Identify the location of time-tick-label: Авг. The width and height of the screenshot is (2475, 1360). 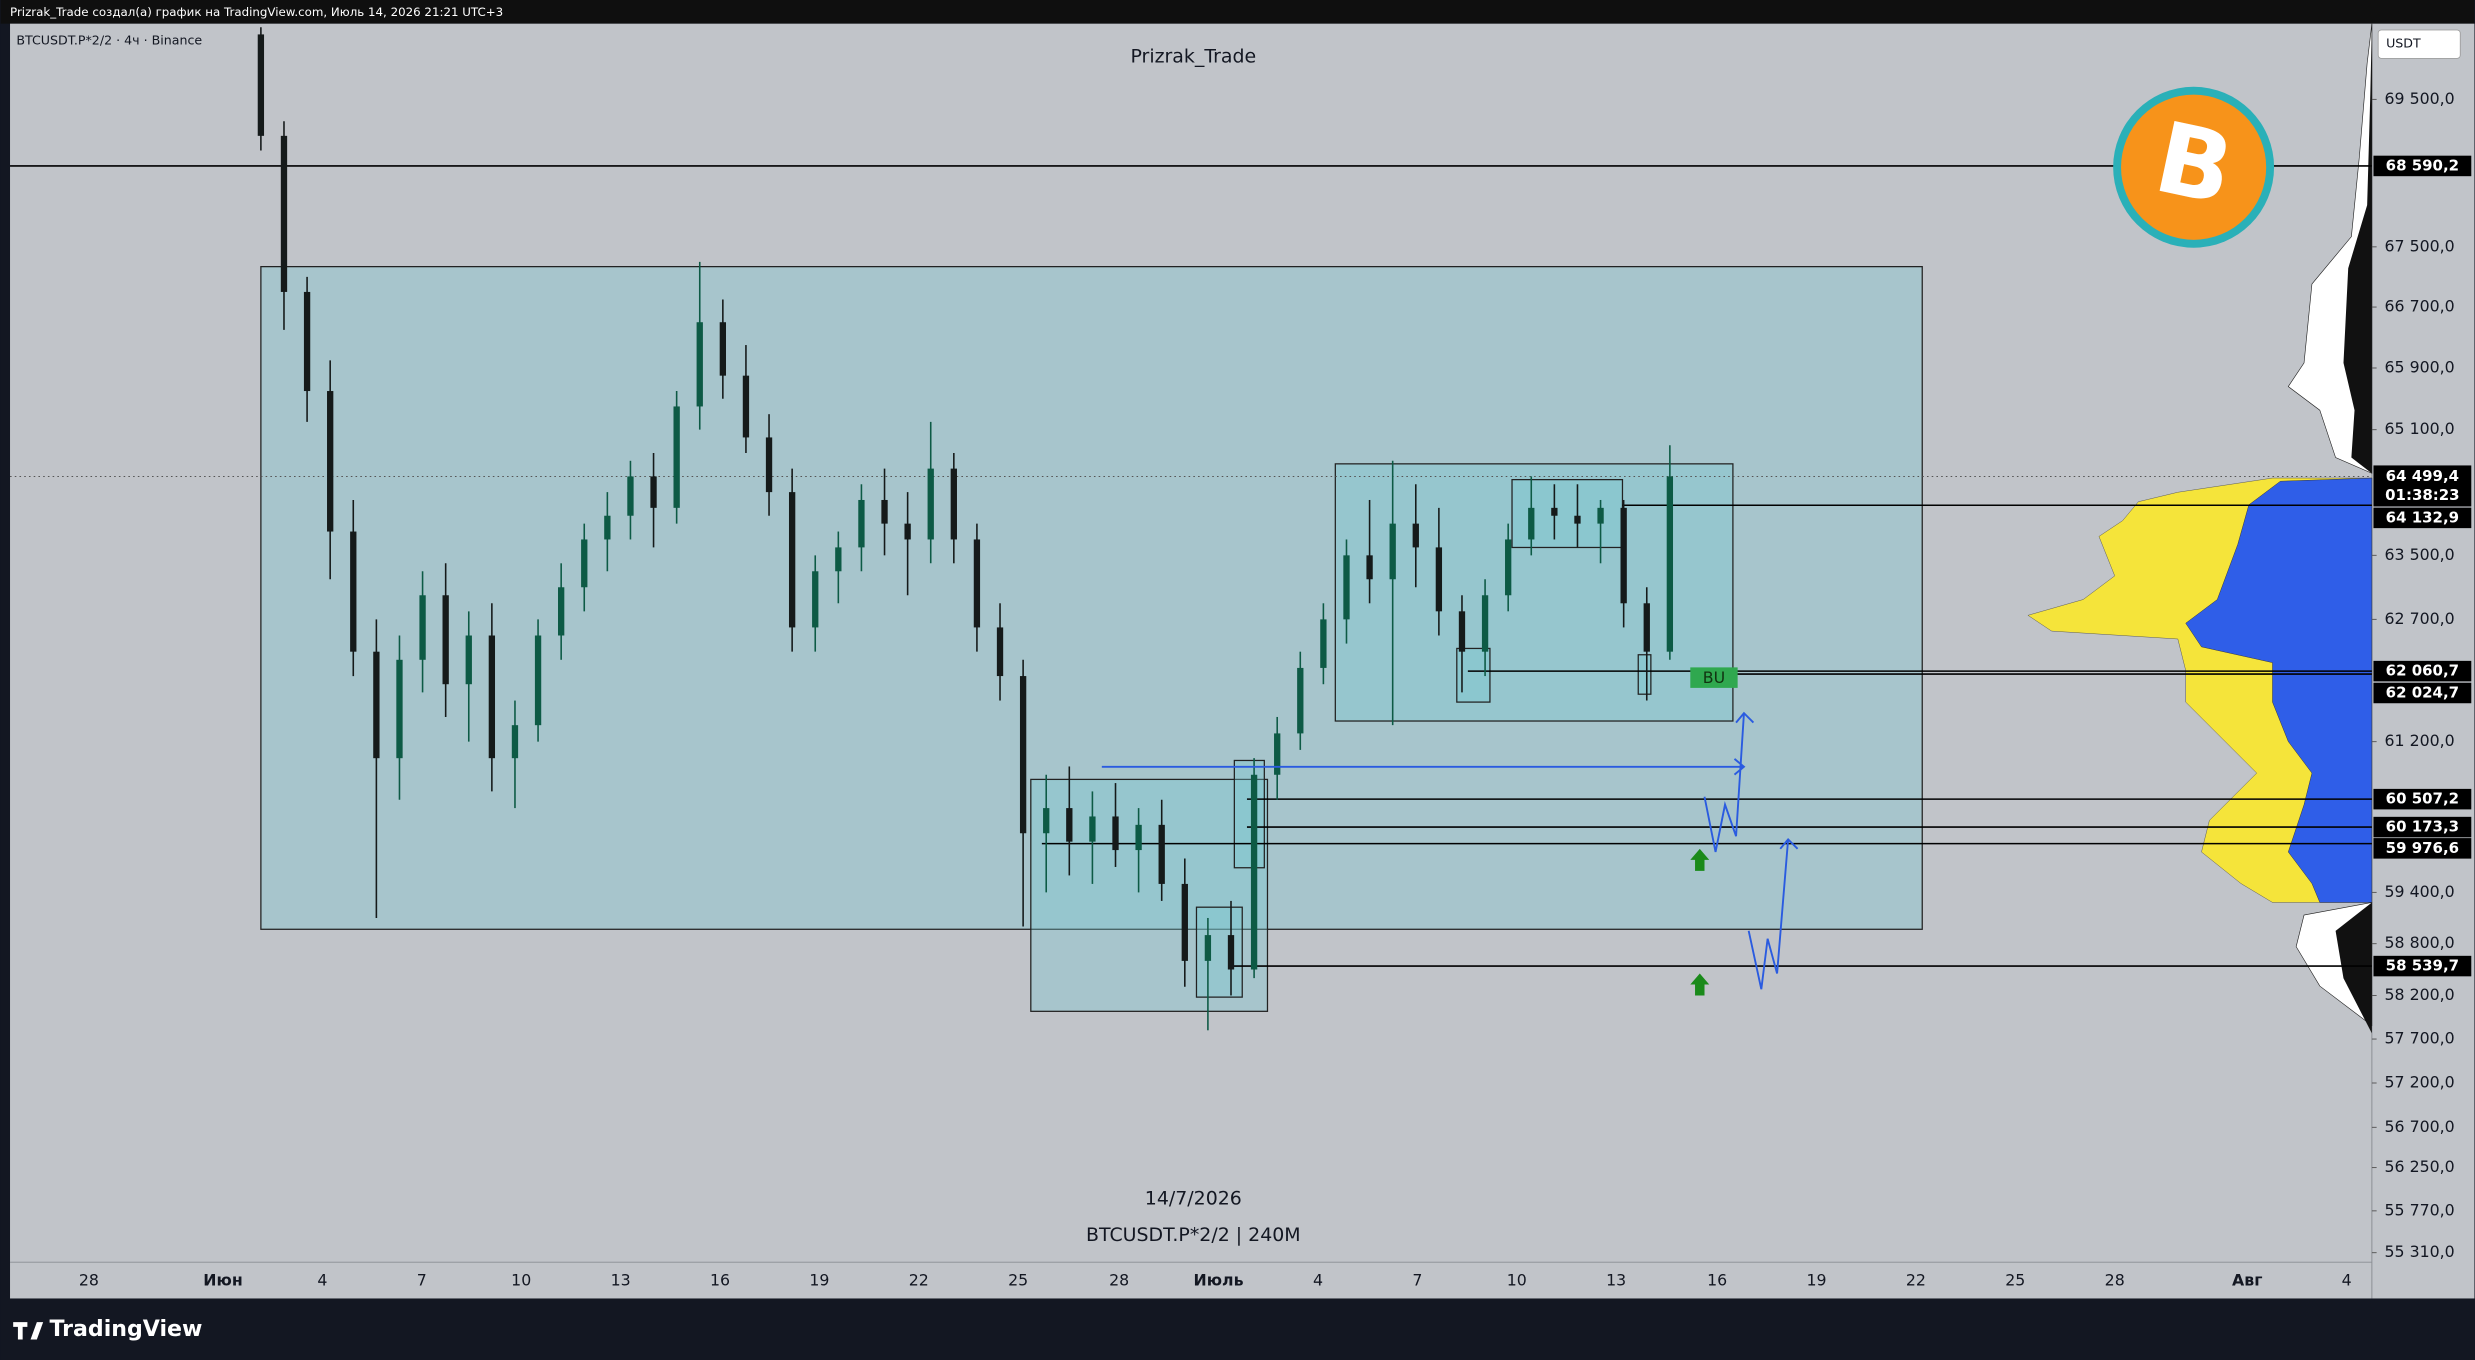
(2247, 1280).